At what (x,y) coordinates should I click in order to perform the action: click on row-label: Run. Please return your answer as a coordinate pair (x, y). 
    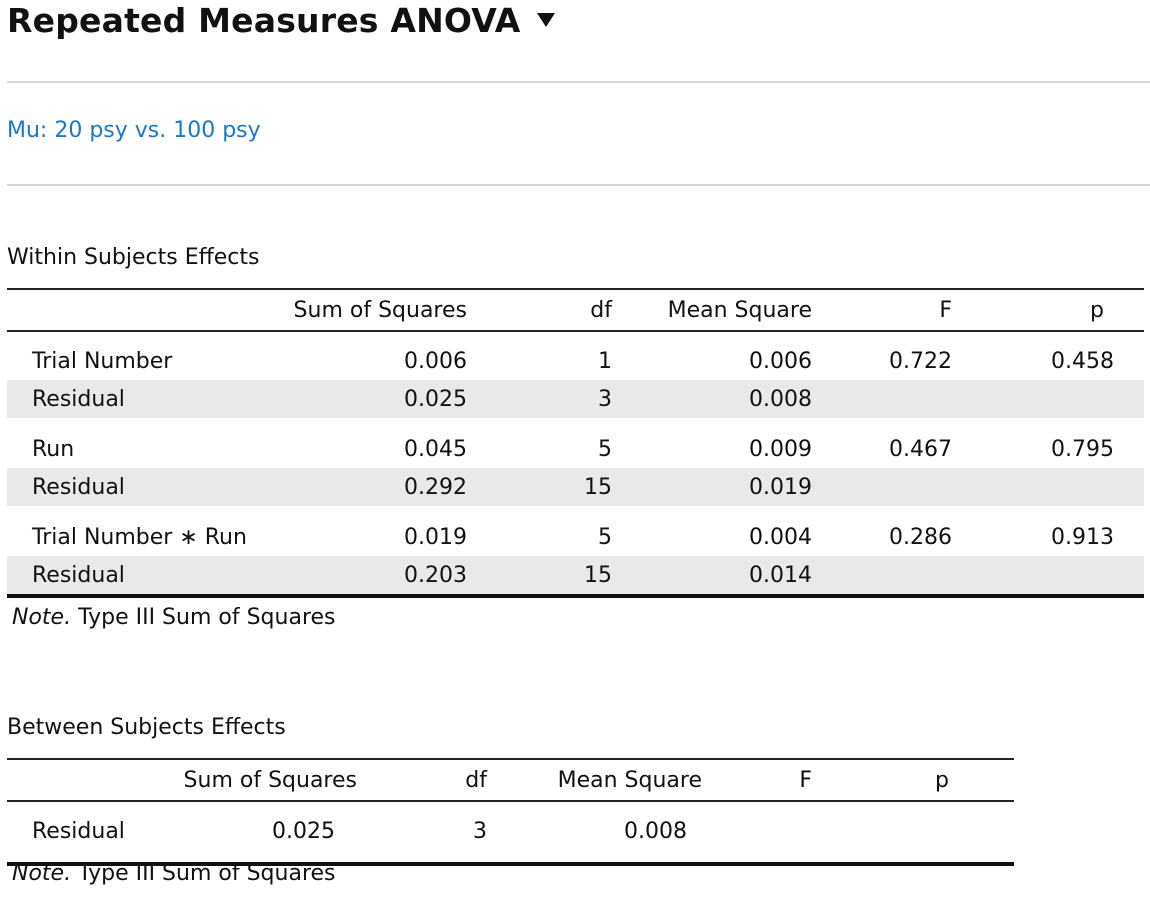
    Looking at the image, I should click on (53, 449).